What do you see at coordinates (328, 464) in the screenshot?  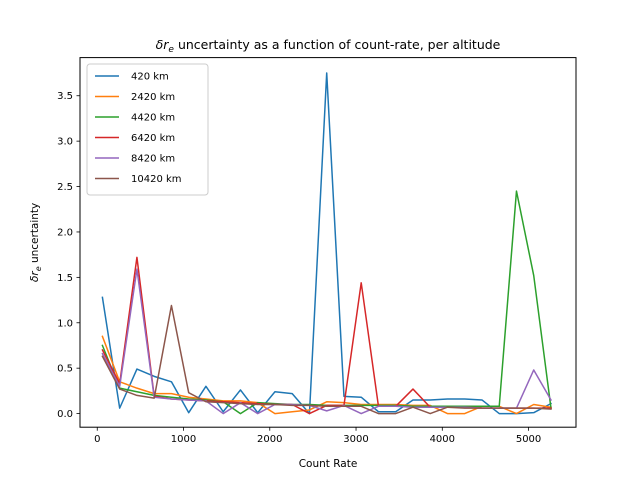 I see `x-axis-label: Count Rate` at bounding box center [328, 464].